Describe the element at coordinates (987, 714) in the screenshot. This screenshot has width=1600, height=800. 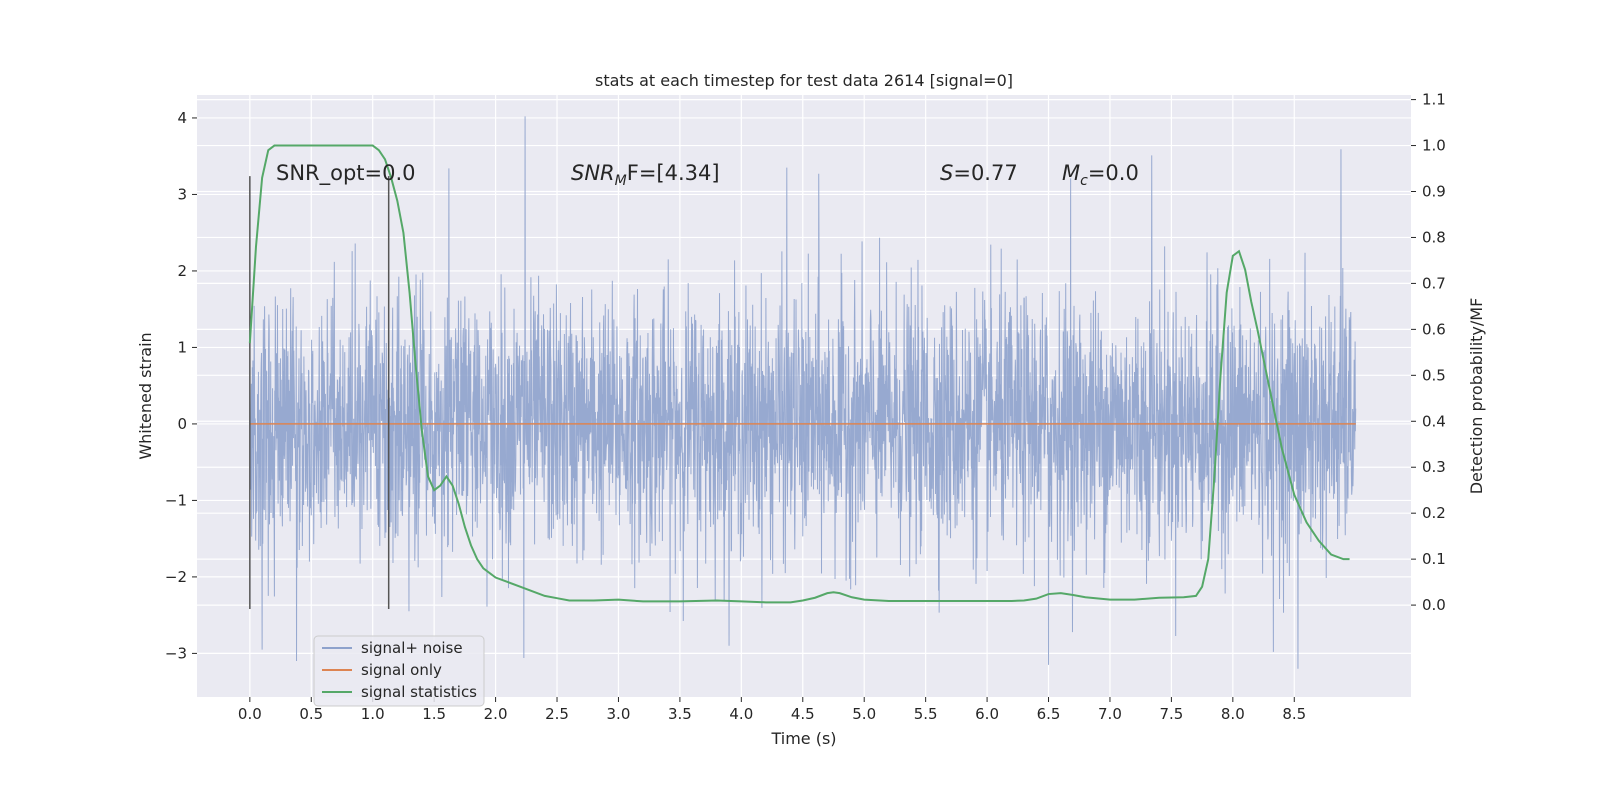
I see `x-tick-label: 6.0` at that location.